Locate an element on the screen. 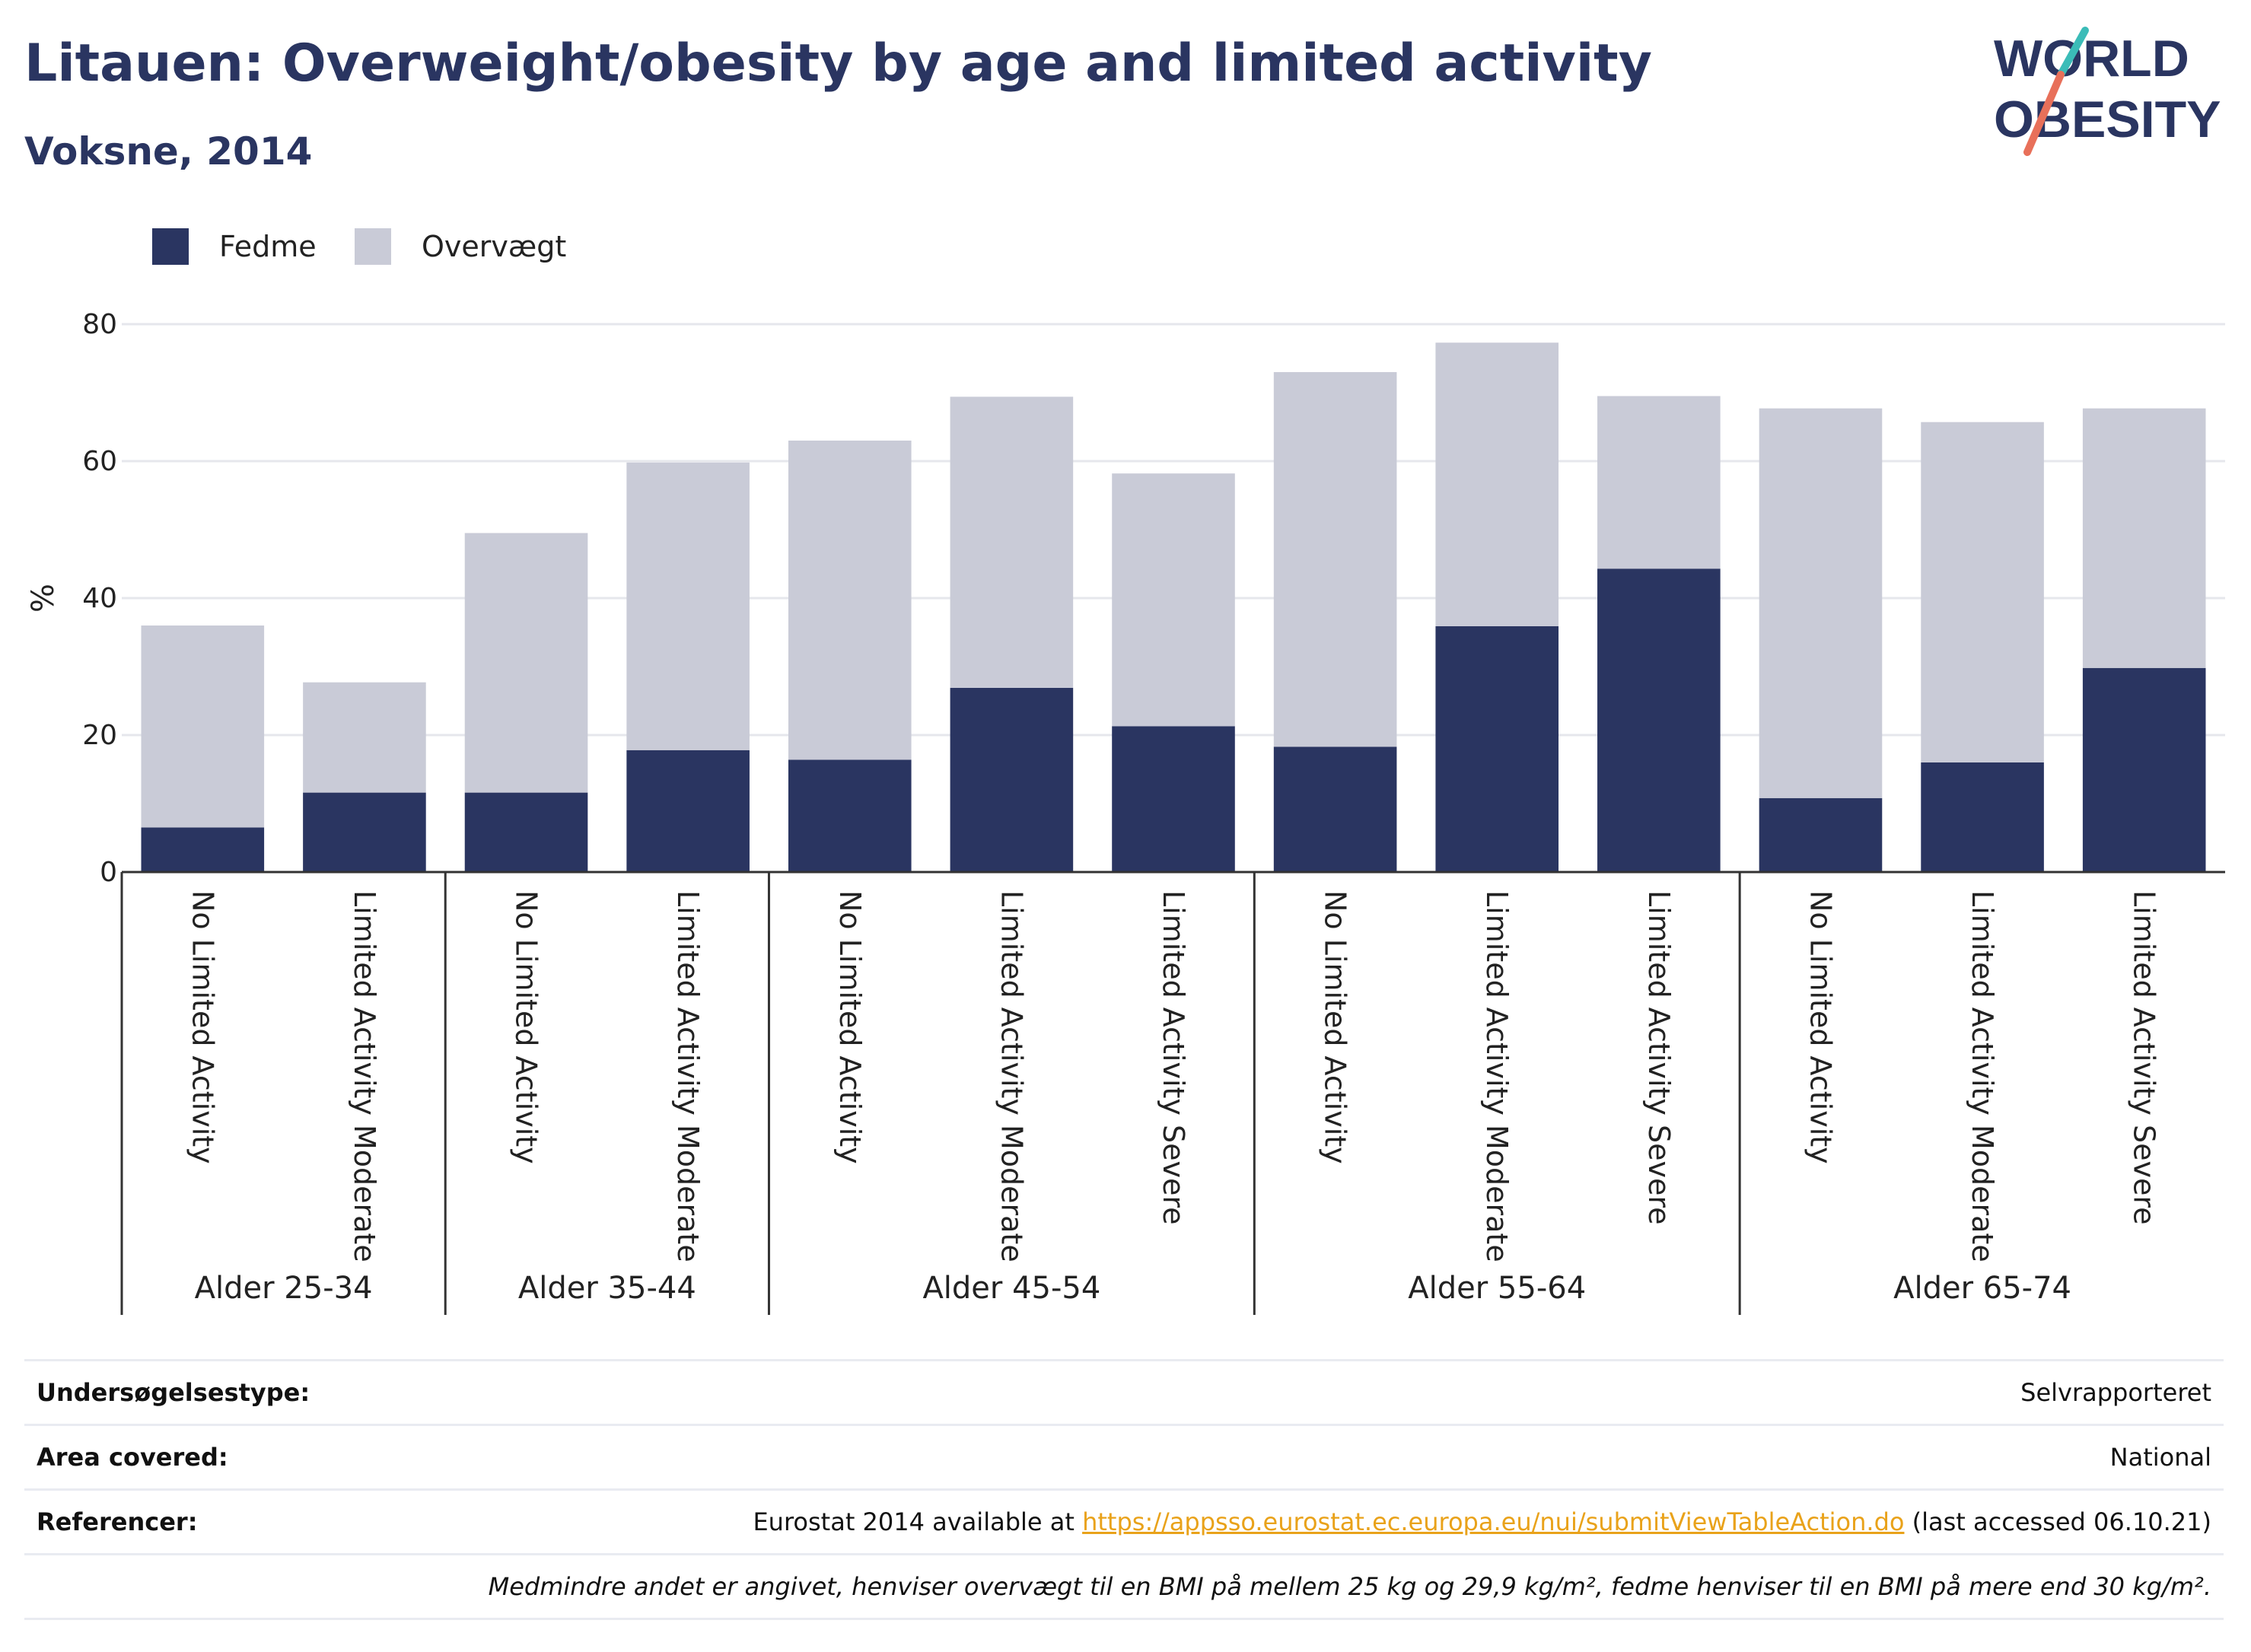 Image resolution: width=2251 pixels, height=1652 pixels. x-group-label: Alder 25-34 is located at coordinates (284, 1288).